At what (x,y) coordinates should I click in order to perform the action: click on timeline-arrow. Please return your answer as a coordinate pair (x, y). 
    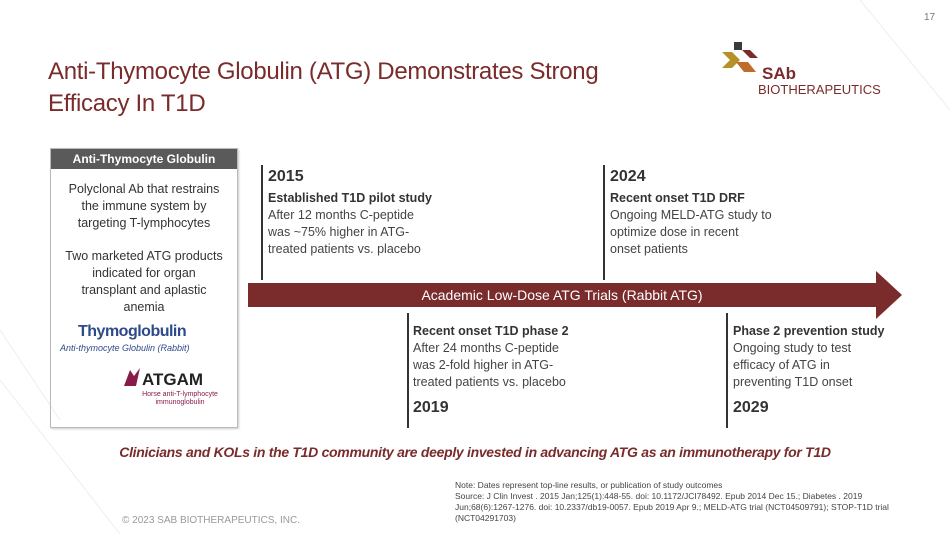
    Looking at the image, I should click on (575, 295).